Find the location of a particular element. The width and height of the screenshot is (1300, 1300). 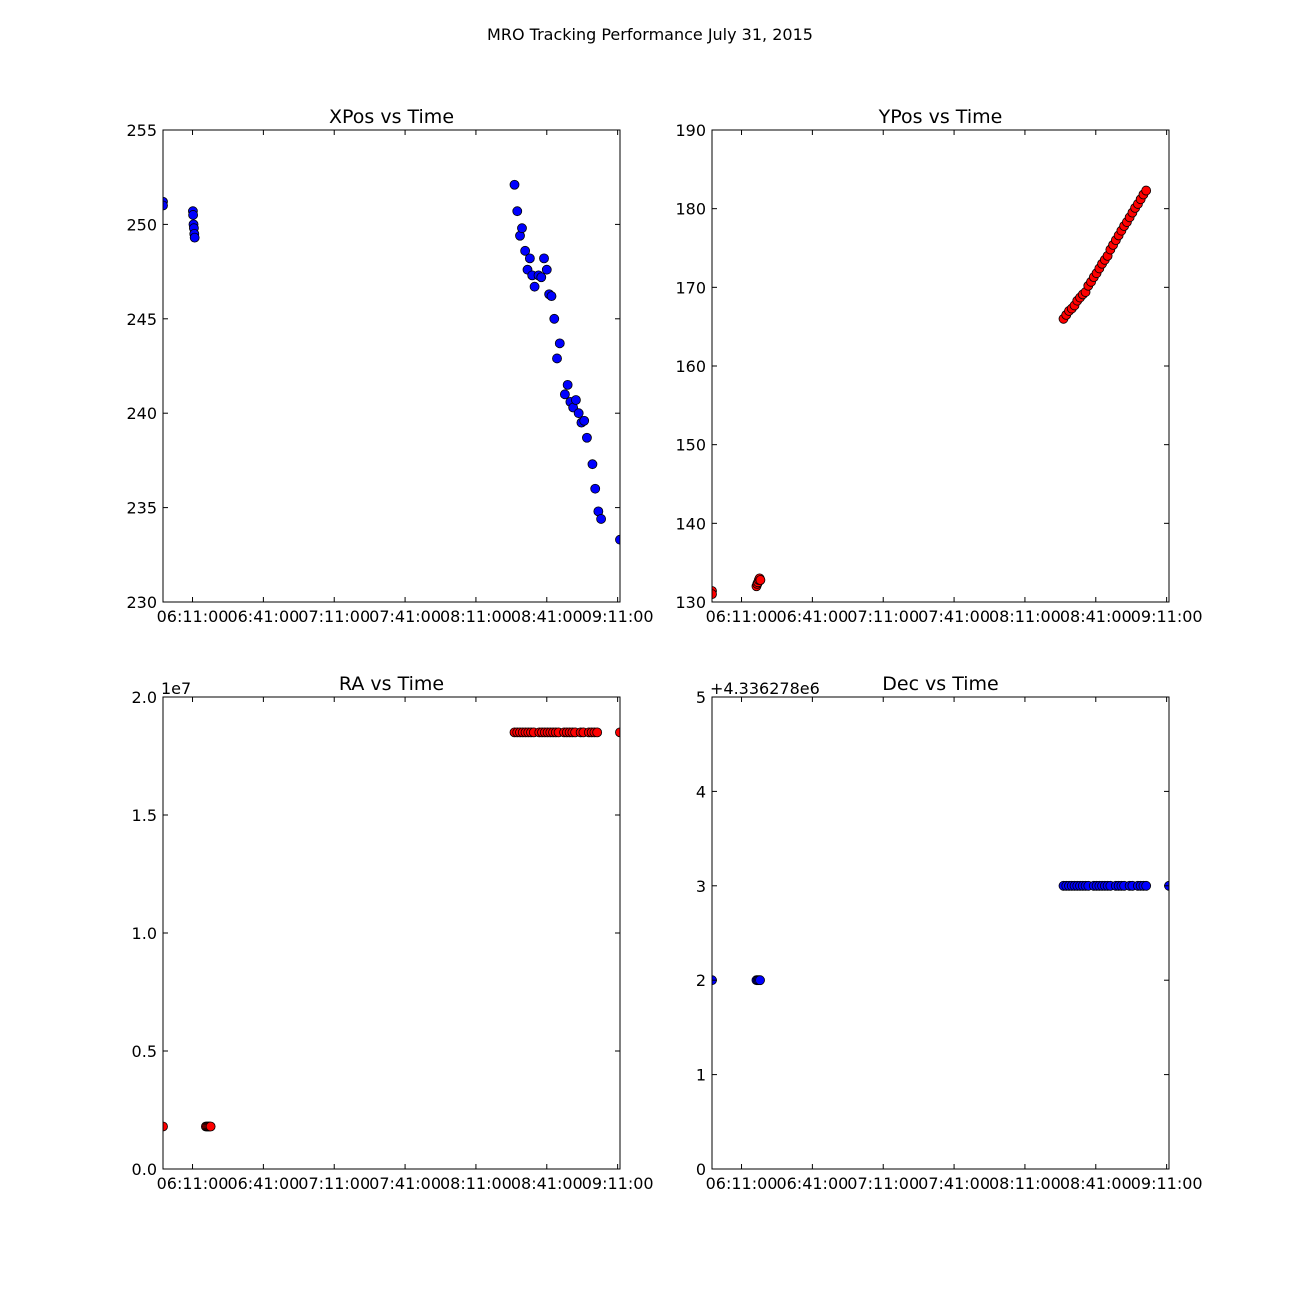

y-axis-offset-text: +4.336278e6 is located at coordinates (765, 688).